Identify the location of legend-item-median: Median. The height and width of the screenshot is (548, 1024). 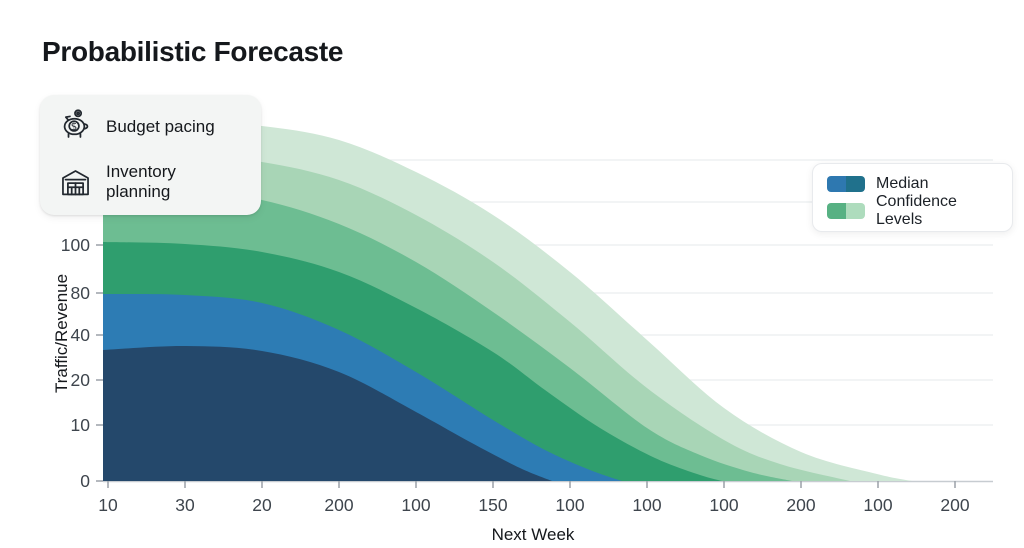
(912, 184).